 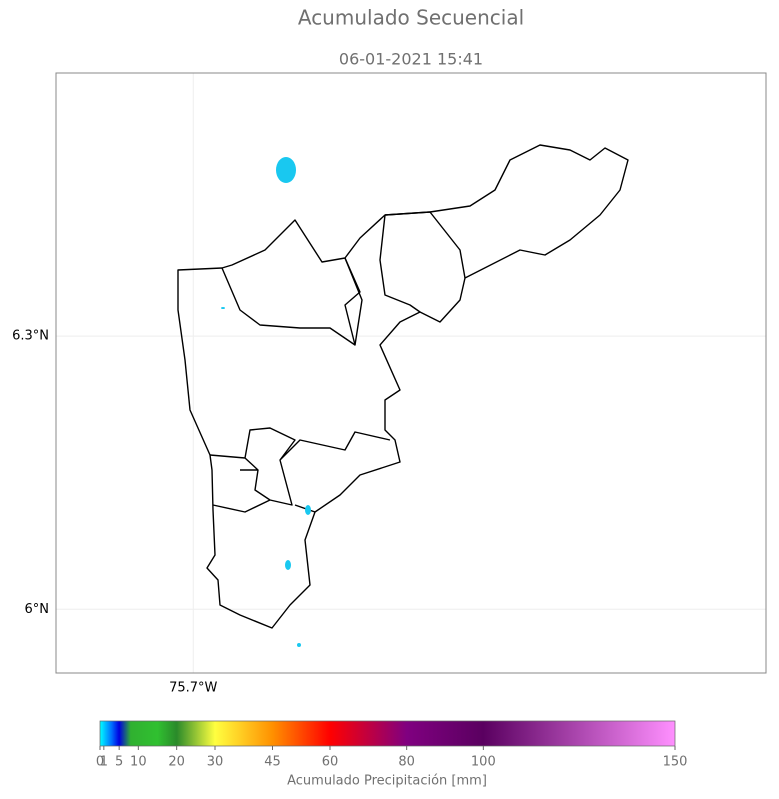 I want to click on colorbar-tick-label: 0, so click(x=100, y=762).